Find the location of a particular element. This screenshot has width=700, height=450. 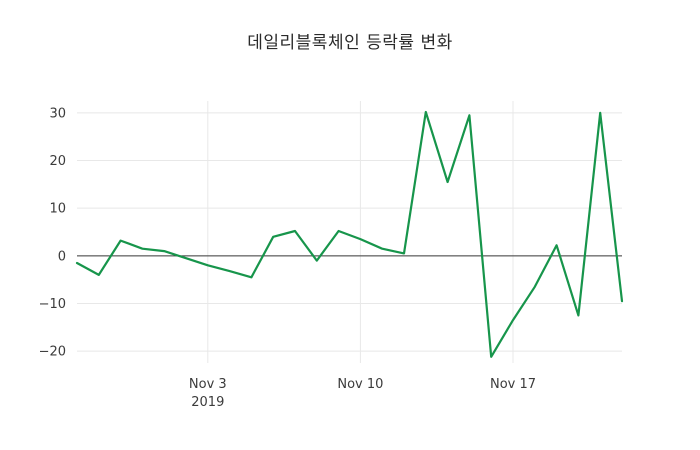

x-tick-sublabel: 2019 is located at coordinates (207, 402).